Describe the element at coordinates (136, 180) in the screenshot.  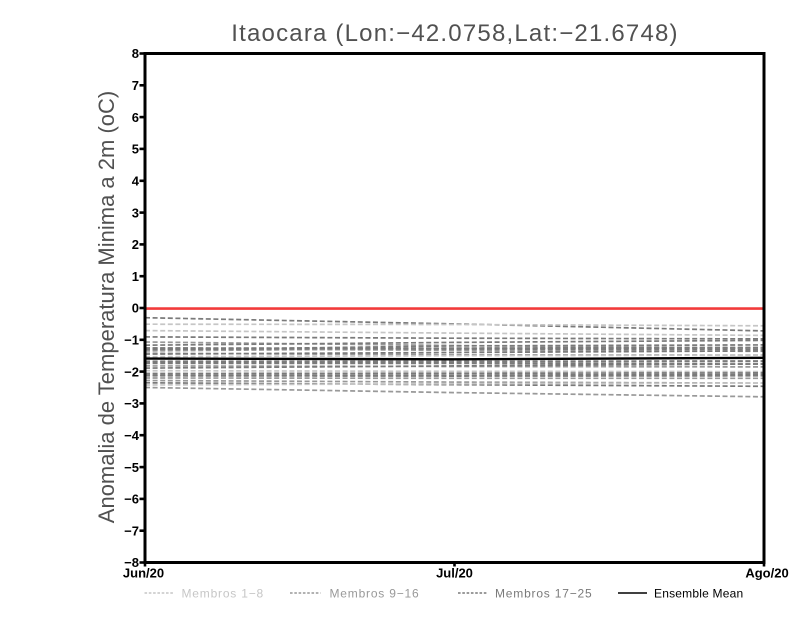
I see `svg-text: 4` at that location.